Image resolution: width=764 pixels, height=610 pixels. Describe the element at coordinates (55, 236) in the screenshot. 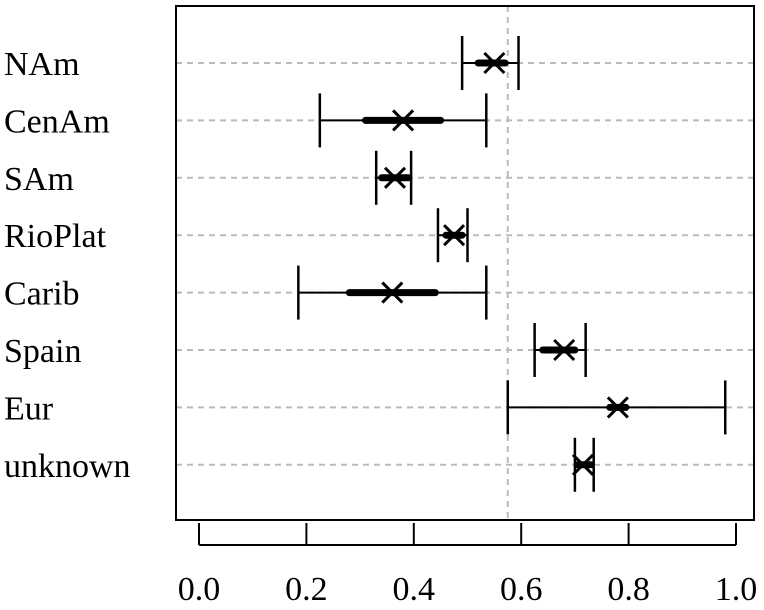

I see `category-label: RioPlat` at that location.